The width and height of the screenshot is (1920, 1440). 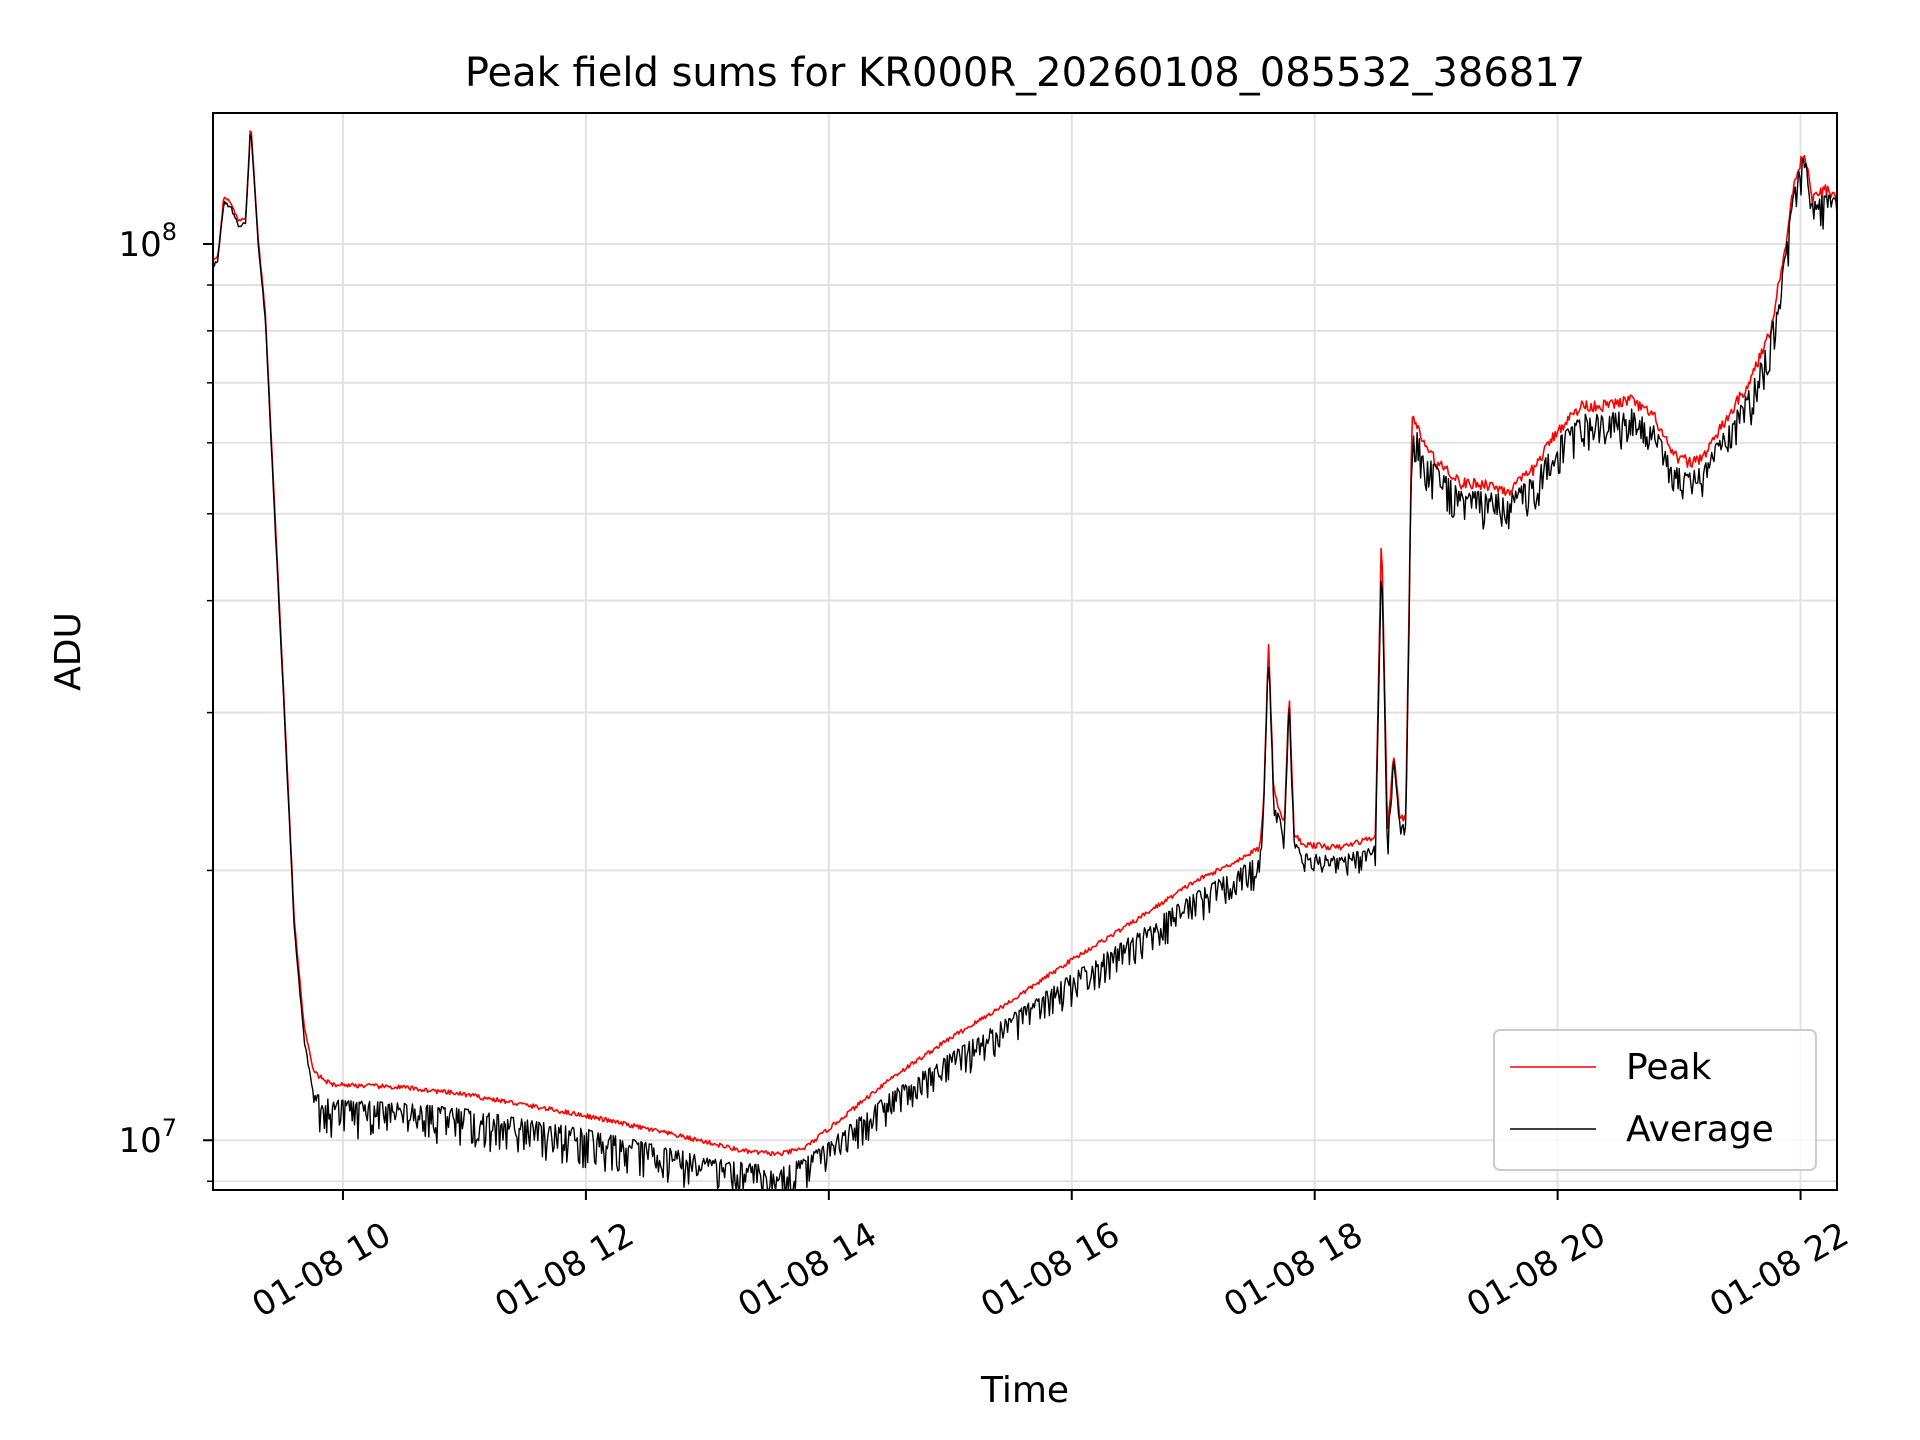 What do you see at coordinates (1779, 1270) in the screenshot?
I see `x-tick-label: 01-08 22` at bounding box center [1779, 1270].